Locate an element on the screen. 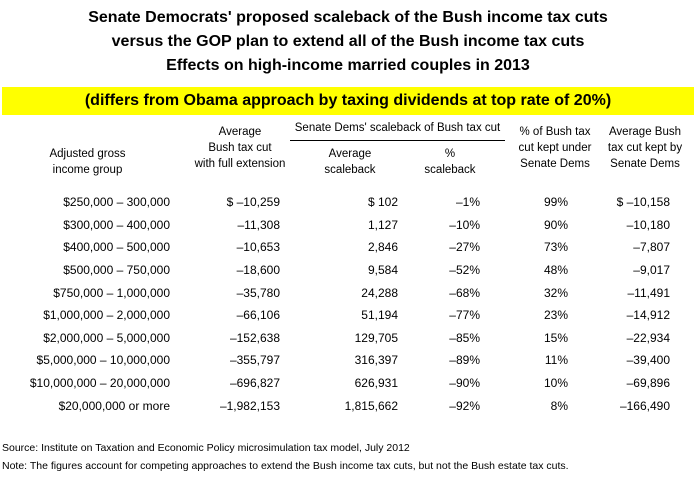 This screenshot has height=482, width=696. header-pct-kept-line-1: % of Bush tax is located at coordinates (555, 132).